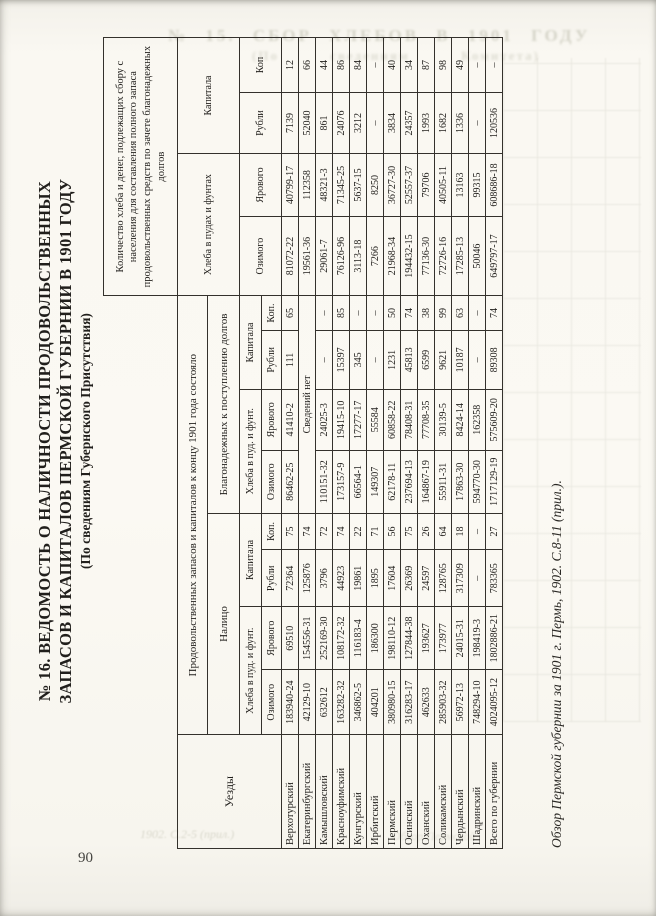  What do you see at coordinates (477, 638) in the screenshot?
I see `table-cell: 198419-3` at bounding box center [477, 638].